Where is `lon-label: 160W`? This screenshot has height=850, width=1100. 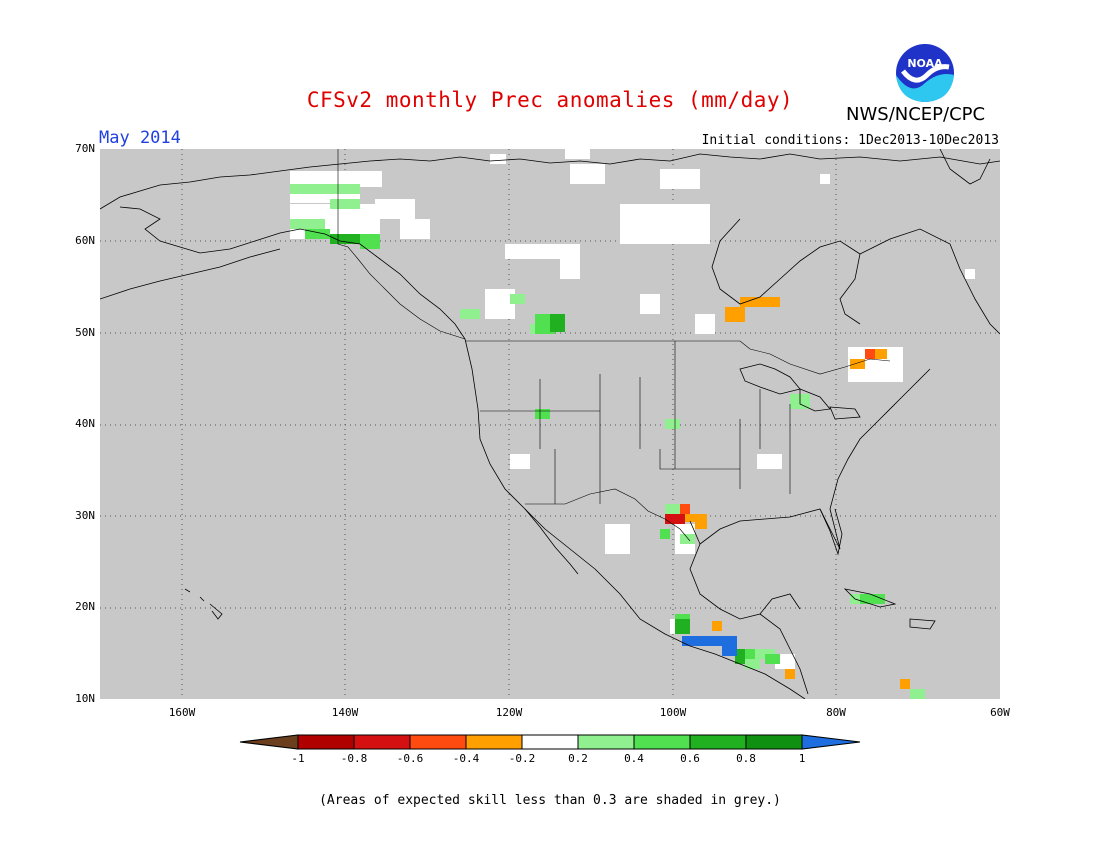
lon-label: 160W is located at coordinates (182, 712).